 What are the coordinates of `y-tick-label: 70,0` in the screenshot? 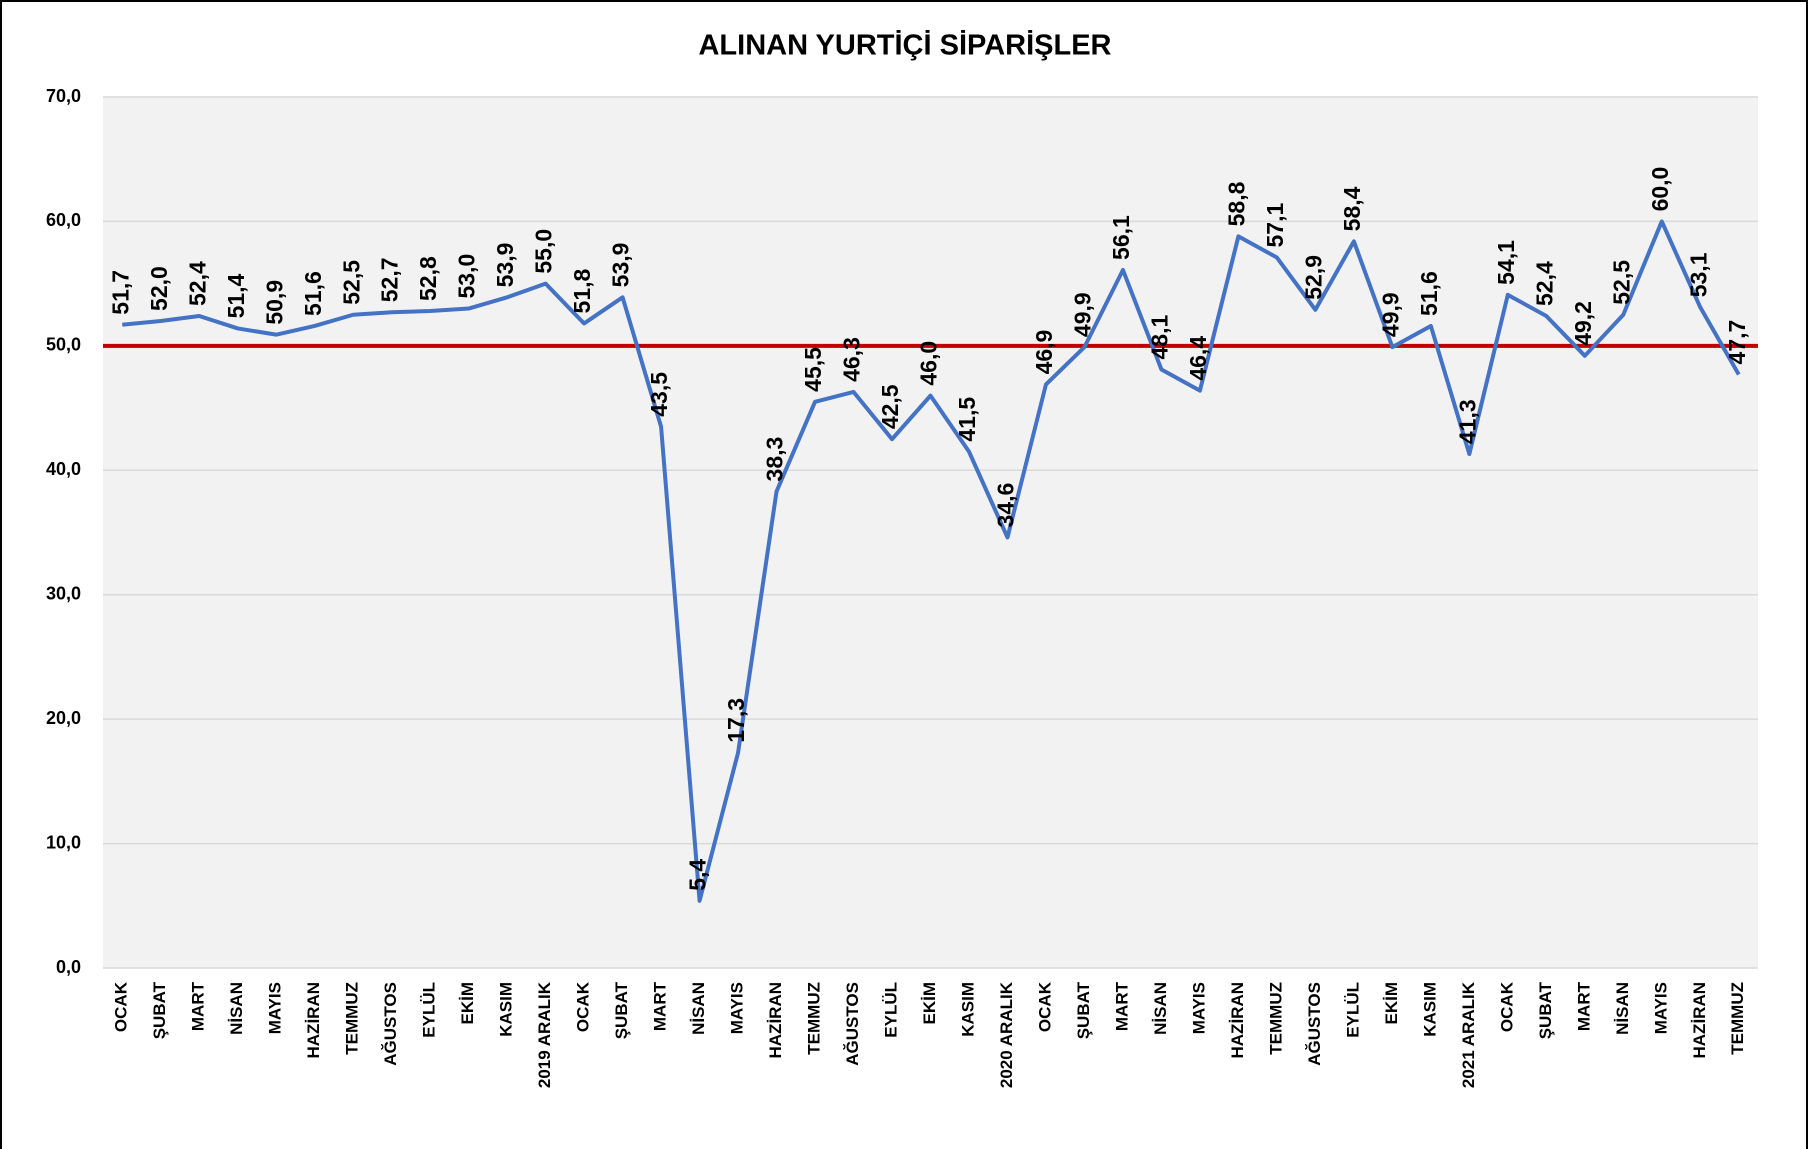 It's located at (63, 96).